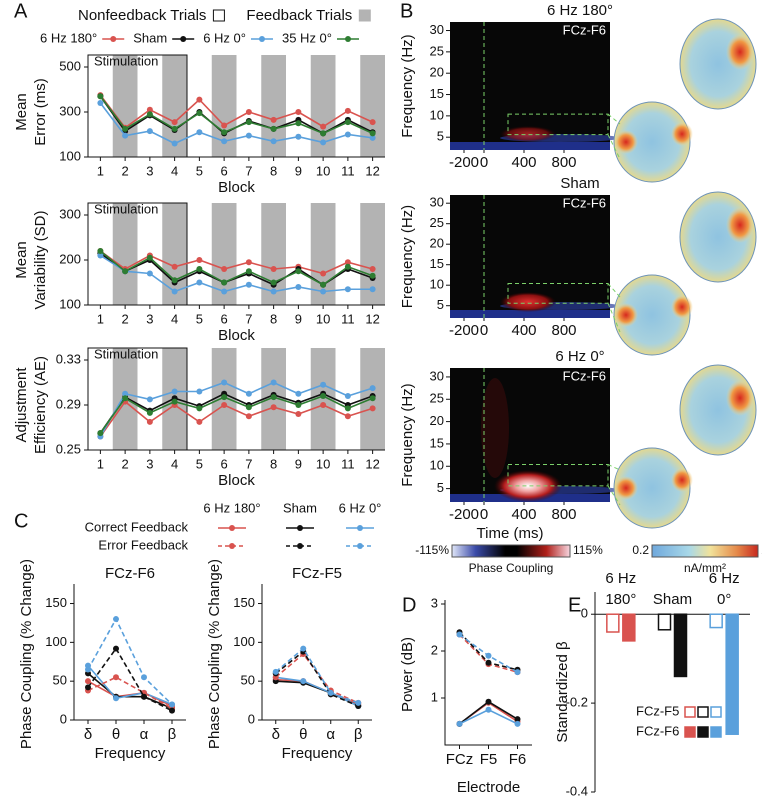 The image size is (762, 808). What do you see at coordinates (149, 463) in the screenshot?
I see `x-tick-label: 3` at bounding box center [149, 463].